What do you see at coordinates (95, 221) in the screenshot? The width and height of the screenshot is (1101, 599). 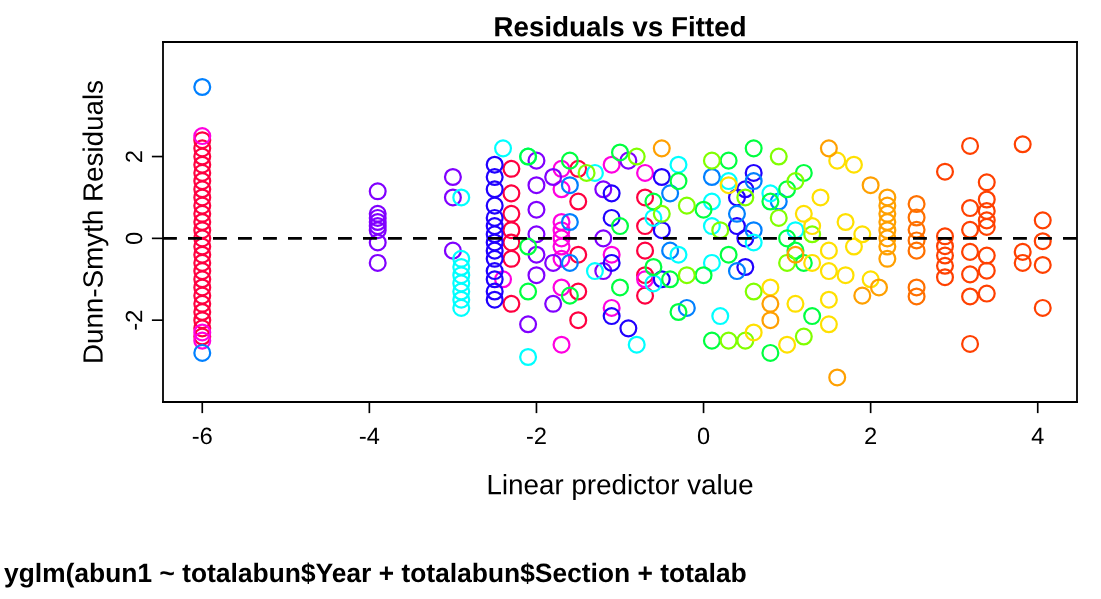 I see `y-axis-title: Dunn-Smyth Residuals` at bounding box center [95, 221].